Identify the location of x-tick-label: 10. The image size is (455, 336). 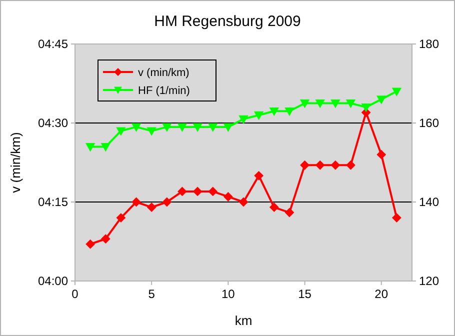
(229, 294).